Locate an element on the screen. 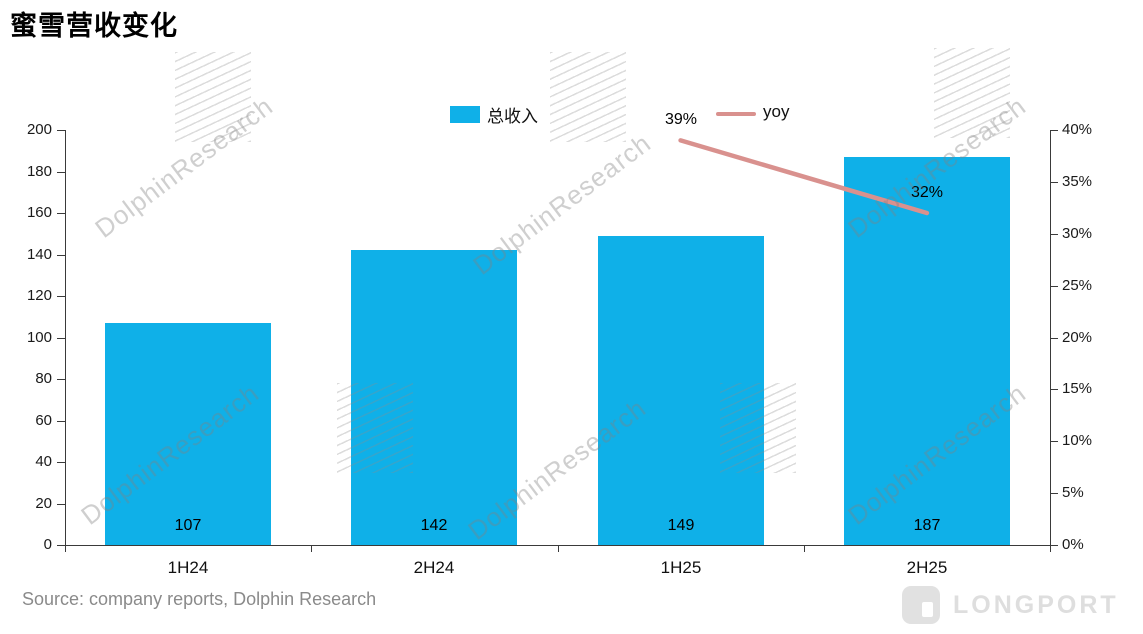  y-axis-right-label: 20% is located at coordinates (1077, 337).